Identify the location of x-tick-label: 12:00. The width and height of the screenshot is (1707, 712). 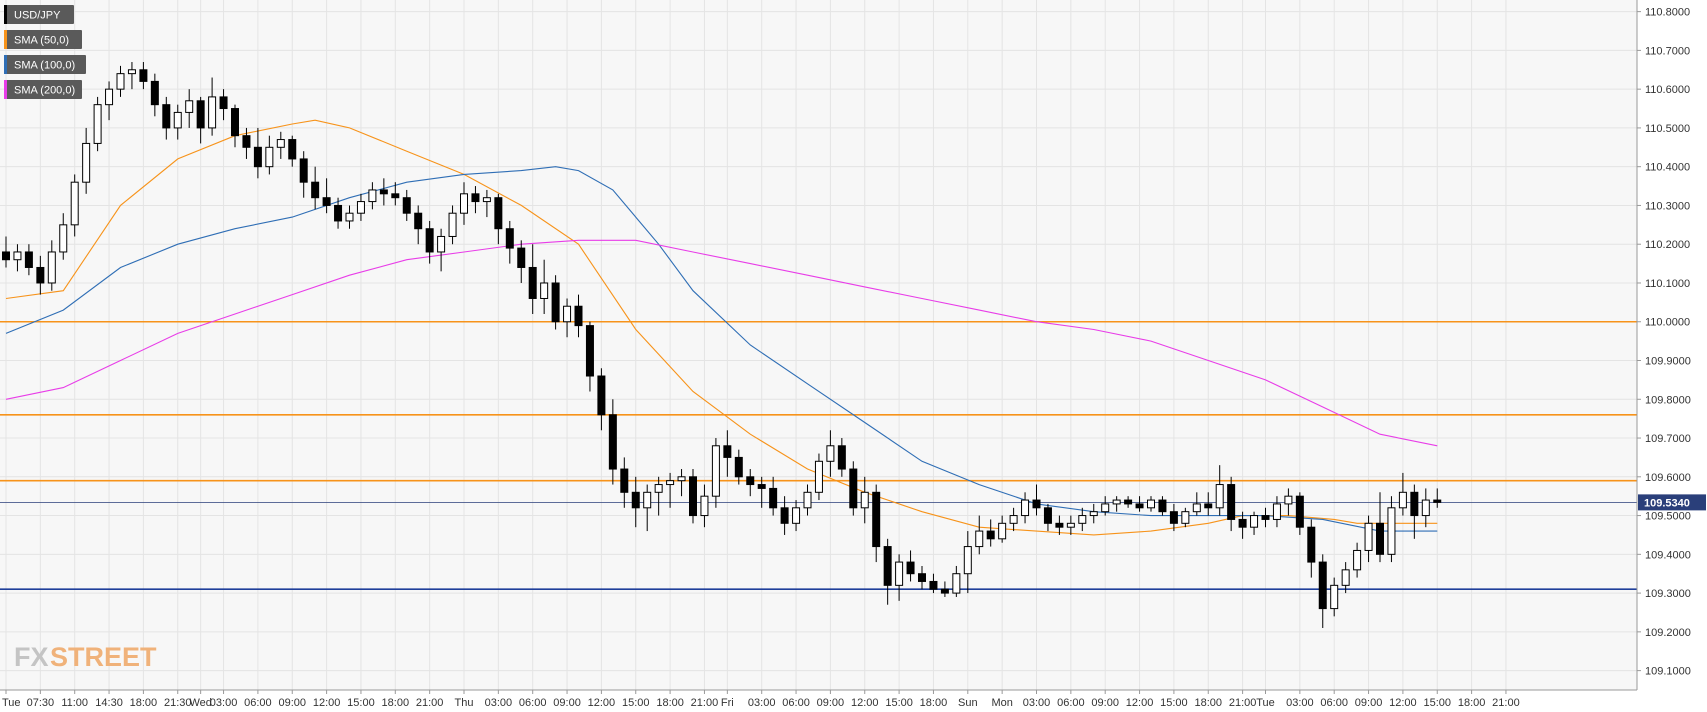
(1403, 703).